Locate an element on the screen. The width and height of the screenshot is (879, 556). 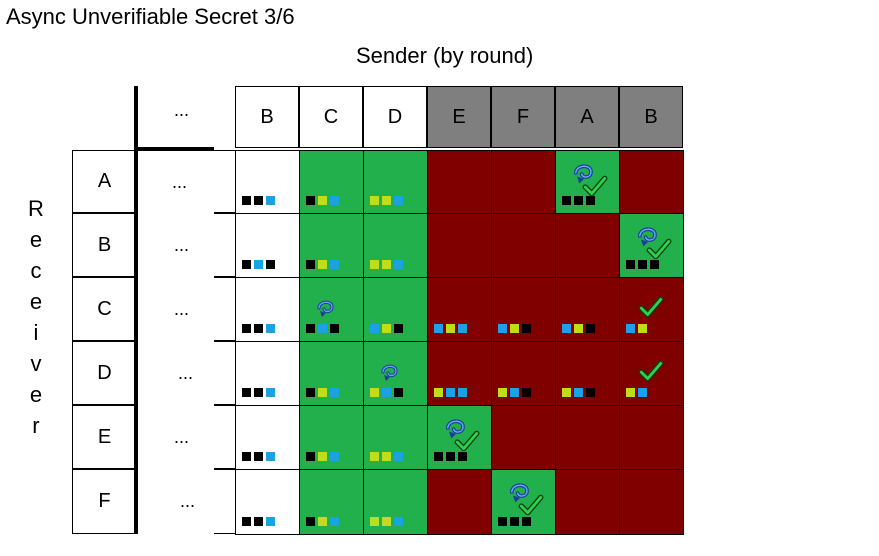
receiver-row-label: E is located at coordinates (104, 437).